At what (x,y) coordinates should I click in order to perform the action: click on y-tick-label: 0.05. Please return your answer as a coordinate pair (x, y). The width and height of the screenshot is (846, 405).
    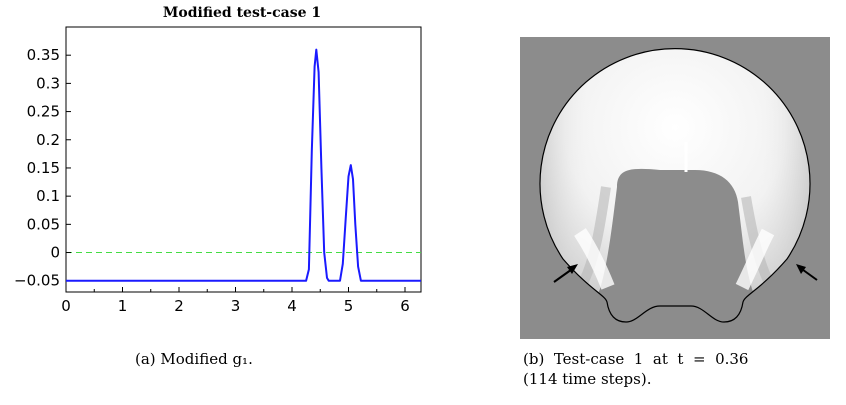
    Looking at the image, I should click on (43, 224).